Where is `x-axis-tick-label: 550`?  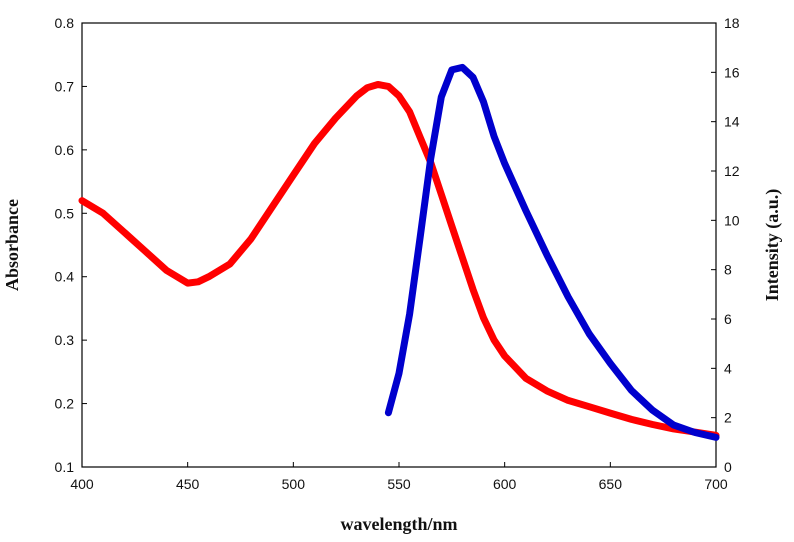
x-axis-tick-label: 550 is located at coordinates (399, 484).